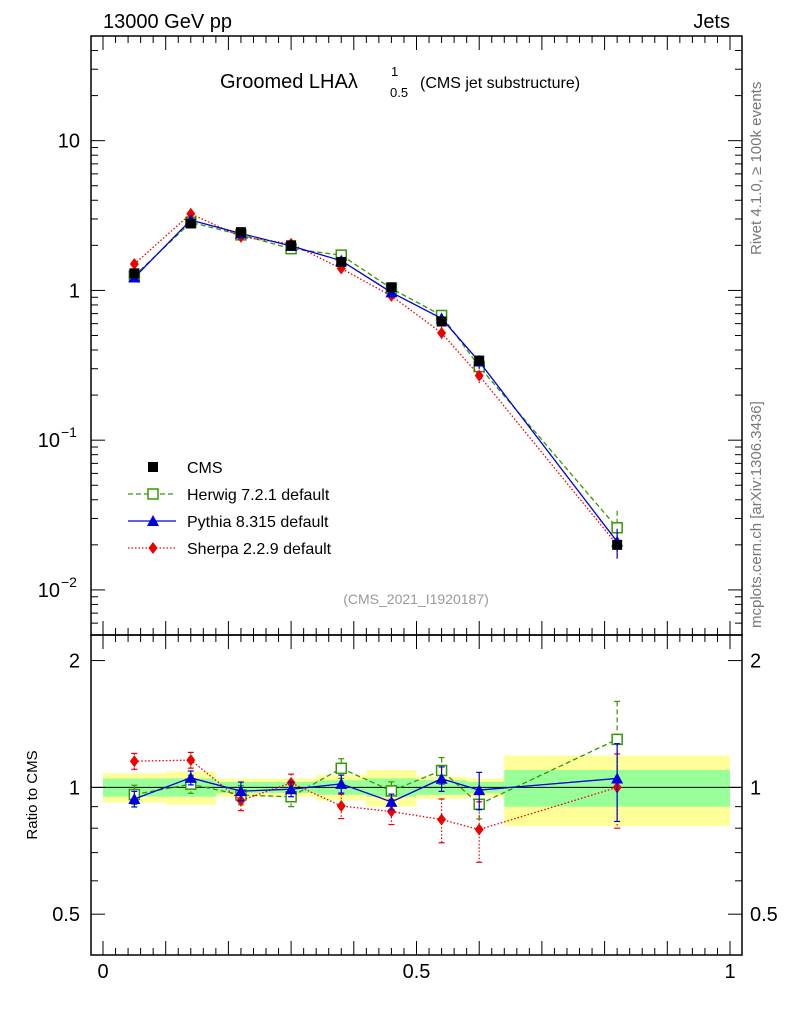 This screenshot has height=1024, width=786. I want to click on ratio-y-tick-label-right: 2, so click(755, 662).